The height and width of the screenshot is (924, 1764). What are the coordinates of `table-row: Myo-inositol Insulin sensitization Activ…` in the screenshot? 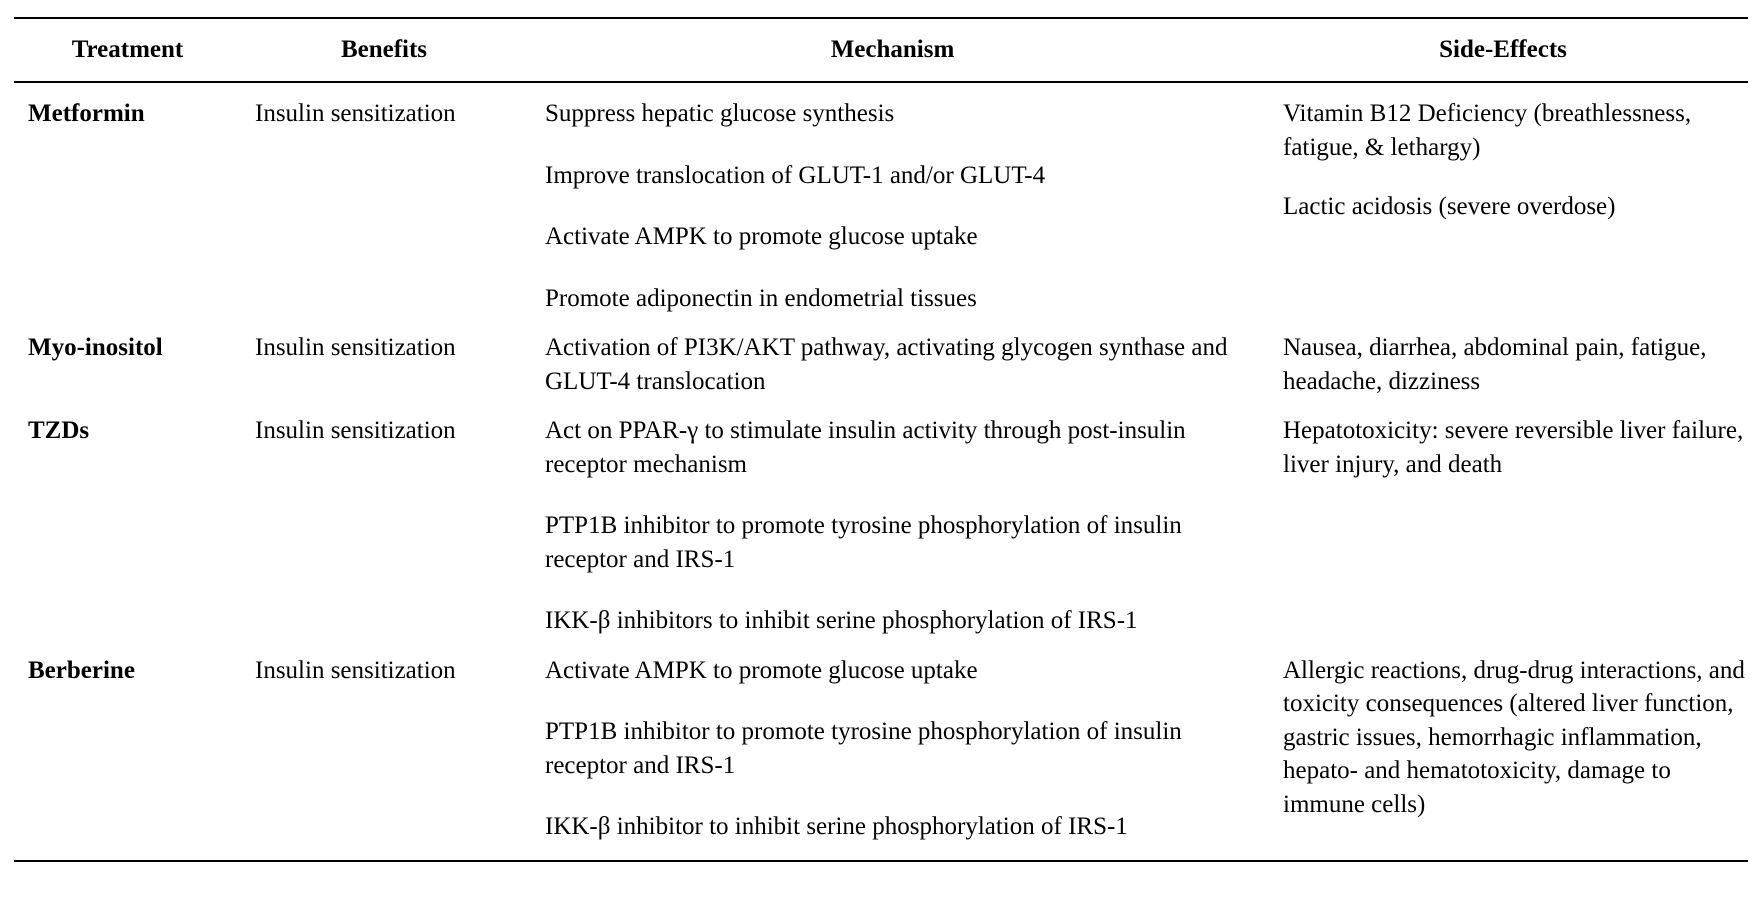 It's located at (881, 372).